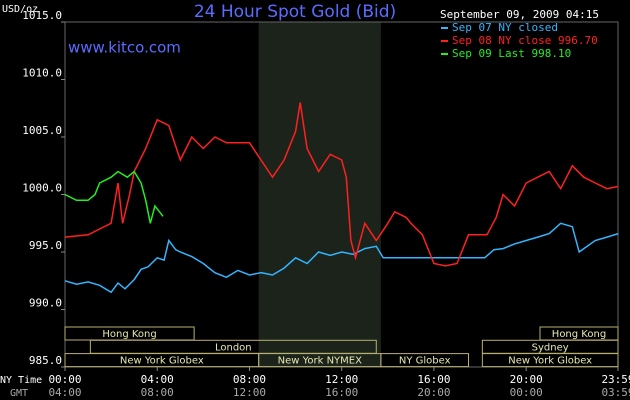  What do you see at coordinates (341, 379) in the screenshot?
I see `x-tick-label: 12:00` at bounding box center [341, 379].